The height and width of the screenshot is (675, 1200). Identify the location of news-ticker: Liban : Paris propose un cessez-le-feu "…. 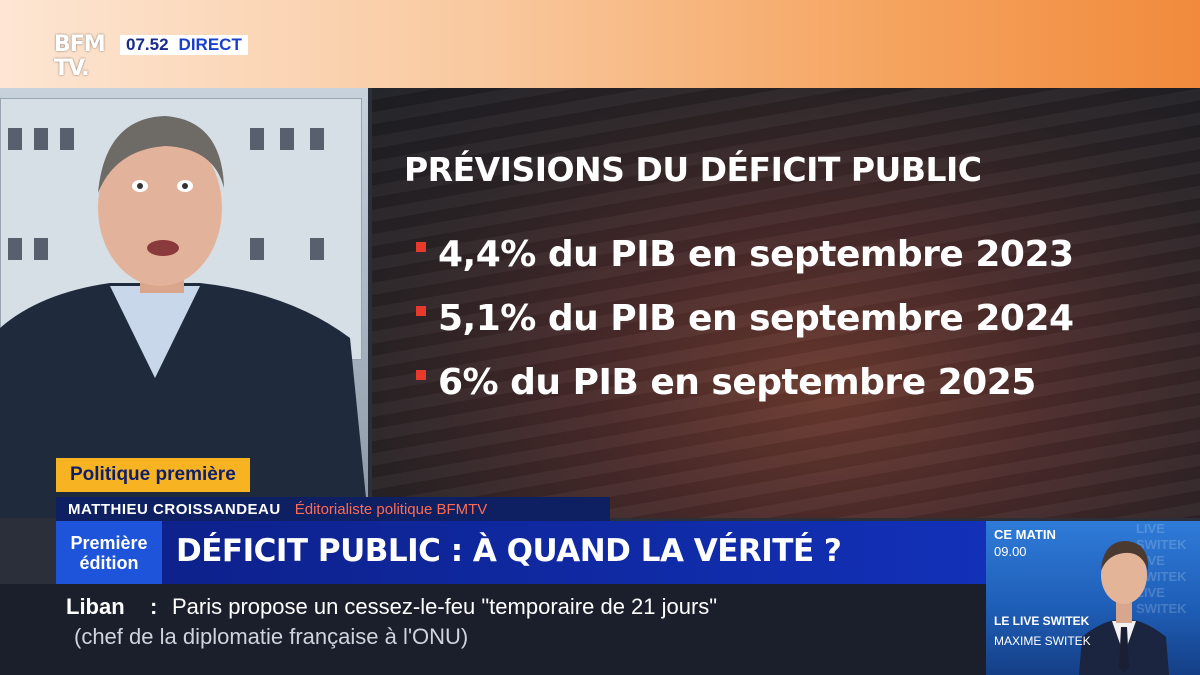
(493, 629).